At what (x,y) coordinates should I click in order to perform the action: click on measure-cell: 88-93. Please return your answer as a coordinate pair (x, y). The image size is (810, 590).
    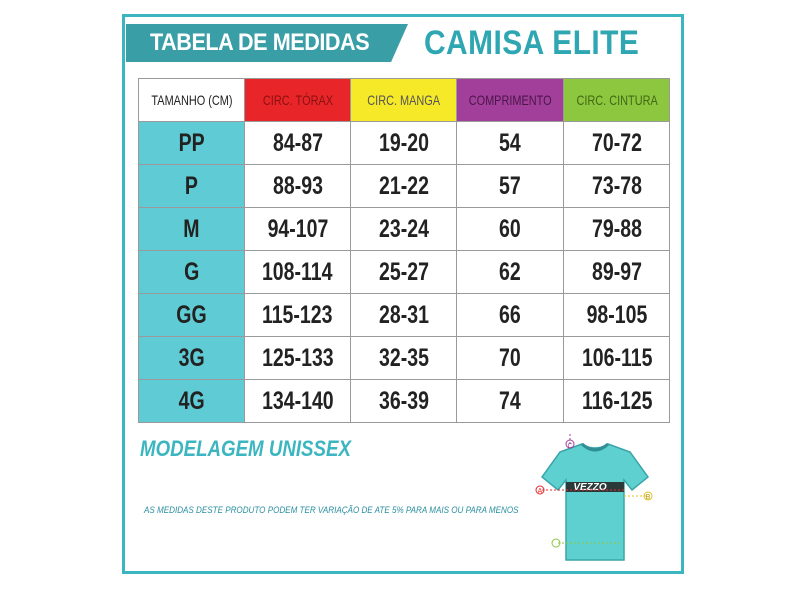
    Looking at the image, I should click on (297, 186).